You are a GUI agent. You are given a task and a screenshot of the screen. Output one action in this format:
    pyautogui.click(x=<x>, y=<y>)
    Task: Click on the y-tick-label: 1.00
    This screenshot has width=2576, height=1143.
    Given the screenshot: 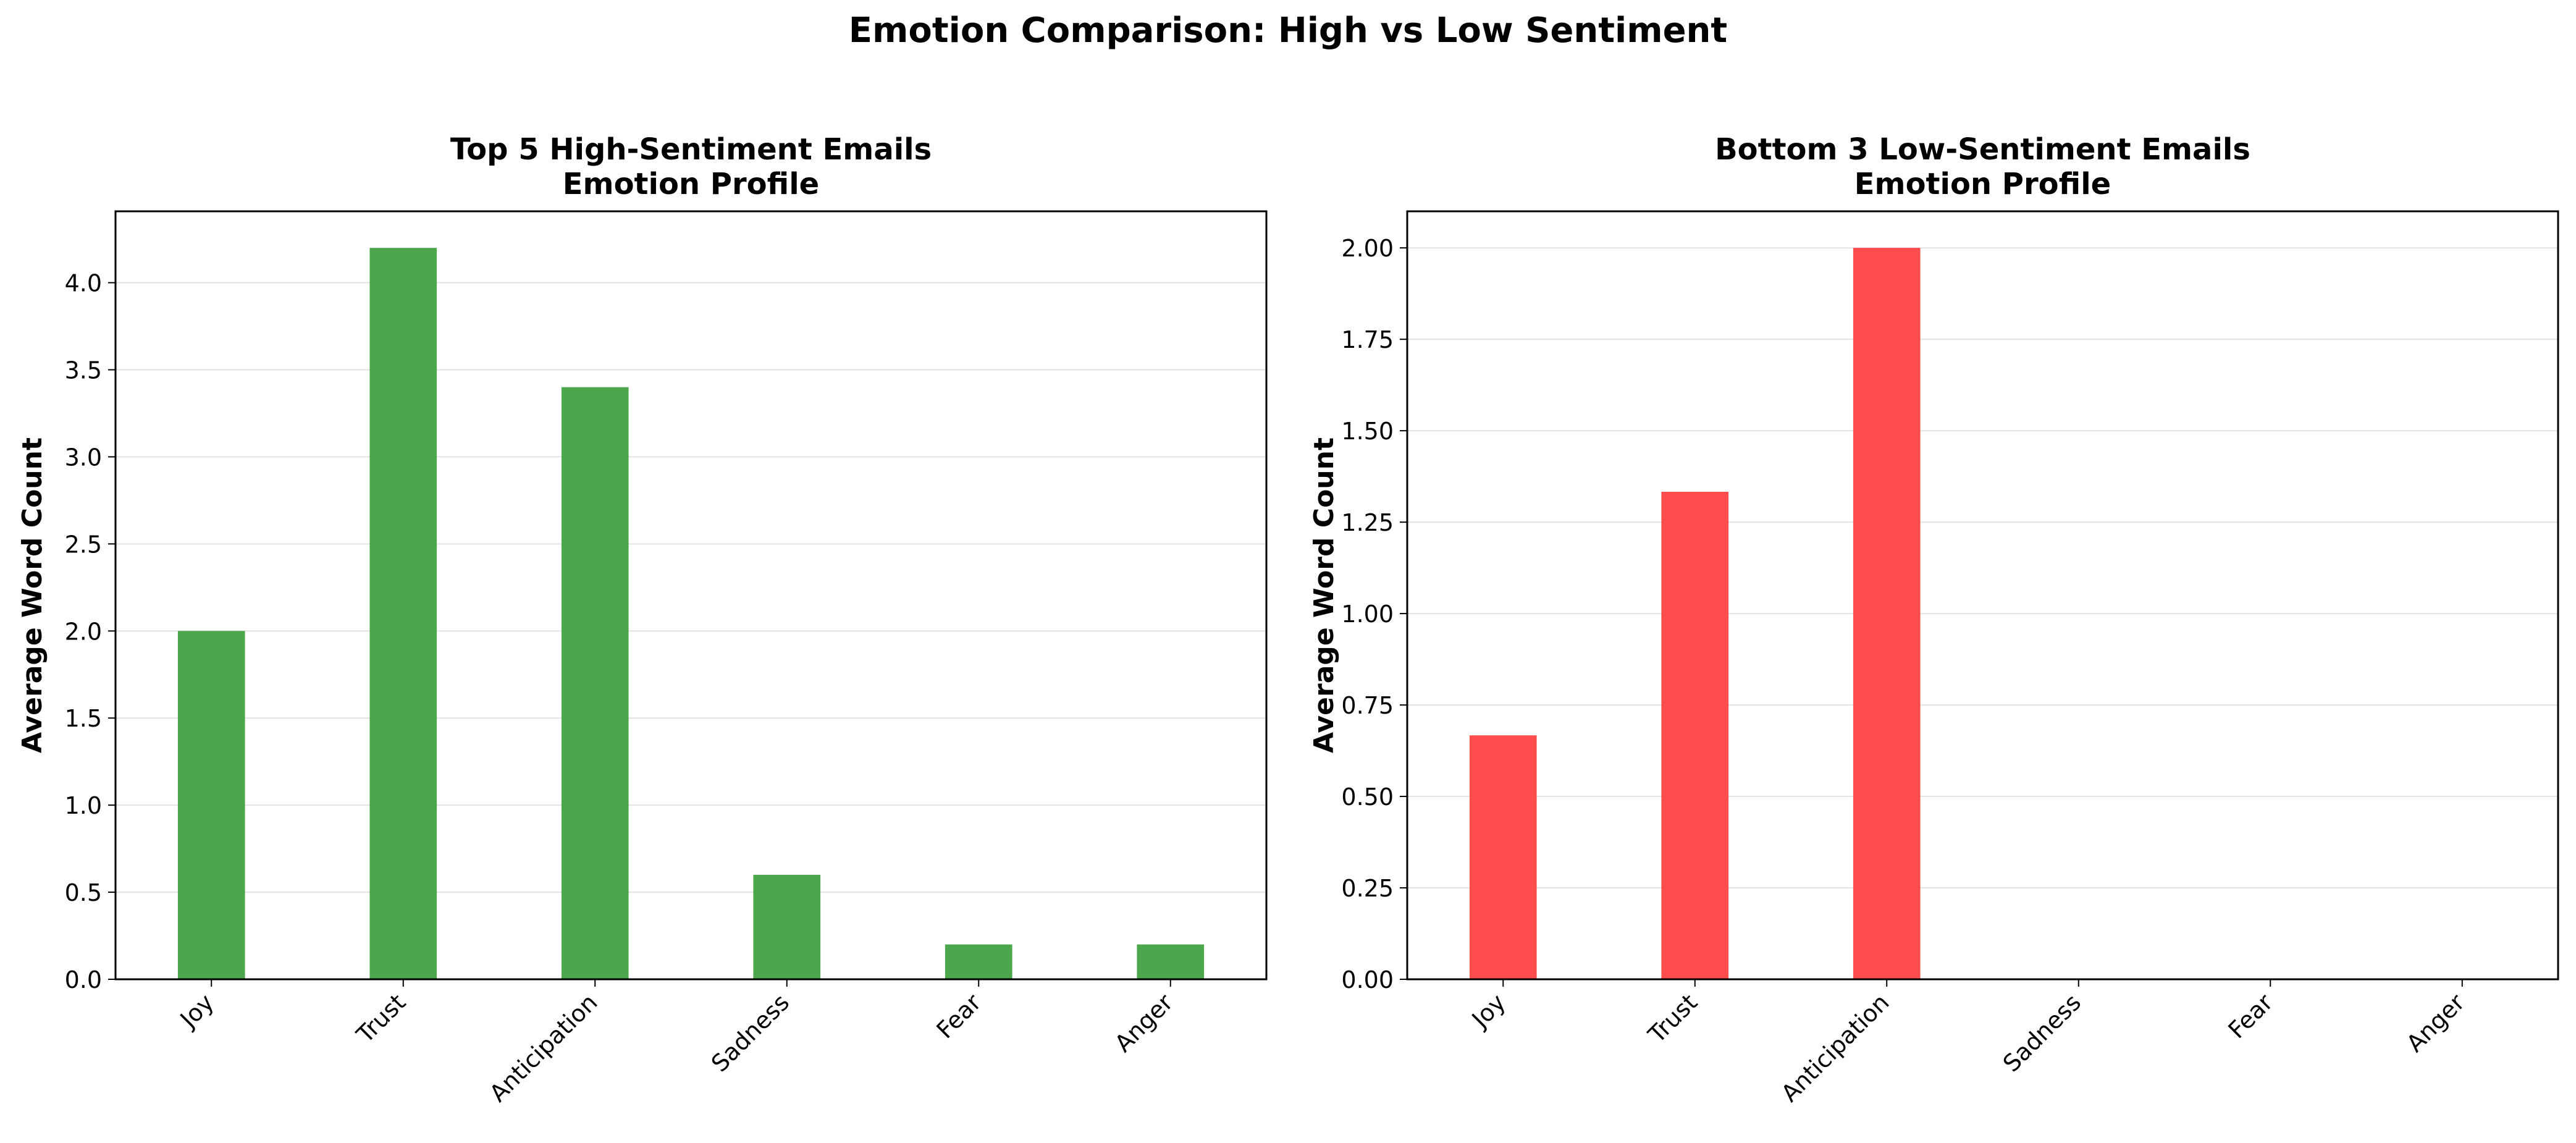 What is the action you would take?
    pyautogui.click(x=1367, y=614)
    